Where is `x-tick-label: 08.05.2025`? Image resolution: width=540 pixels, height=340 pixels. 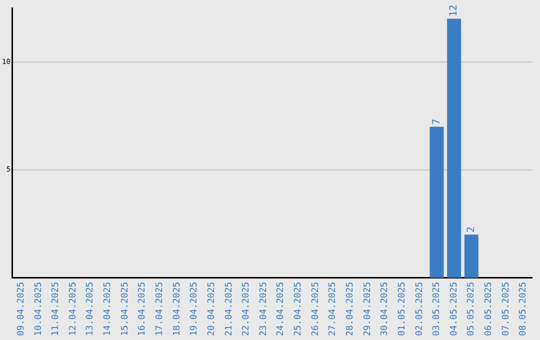
x-tick-label: 08.05.2025 is located at coordinates (523, 309).